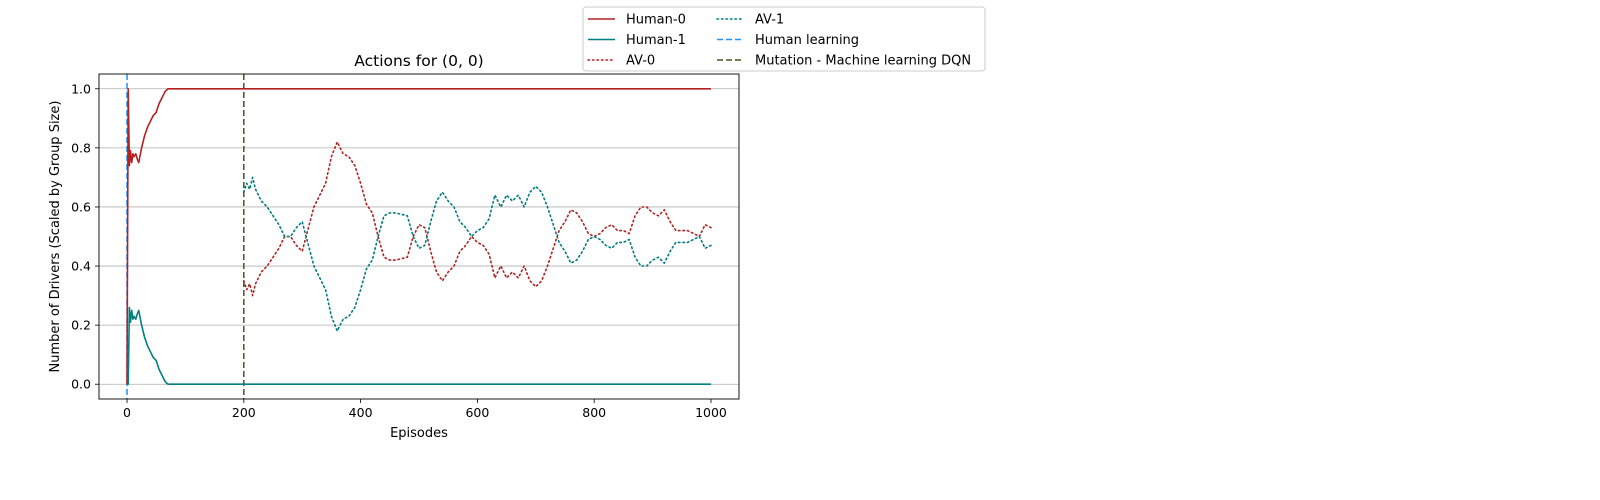  Describe the element at coordinates (185, 236) in the screenshot. I see `reference-lines` at that location.